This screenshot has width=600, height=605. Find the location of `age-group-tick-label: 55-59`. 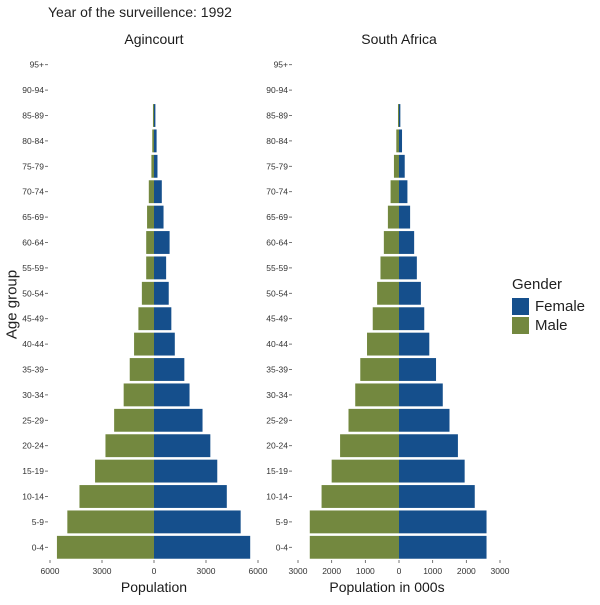

age-group-tick-label: 55-59 is located at coordinates (33, 268).